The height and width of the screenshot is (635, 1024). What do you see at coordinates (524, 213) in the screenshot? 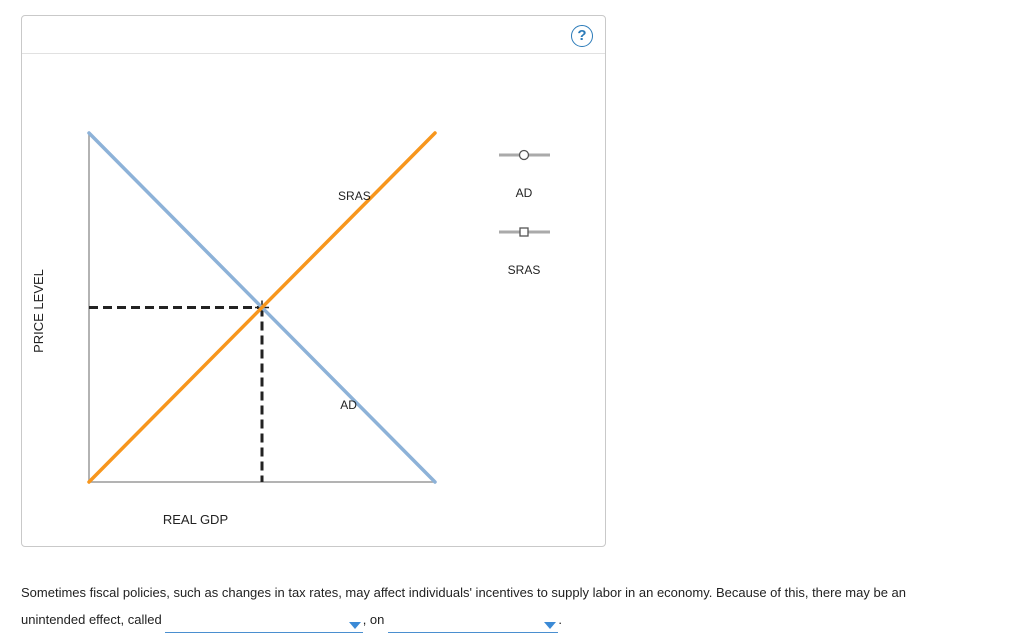
I see `tool-palette: AD SRAS` at bounding box center [524, 213].